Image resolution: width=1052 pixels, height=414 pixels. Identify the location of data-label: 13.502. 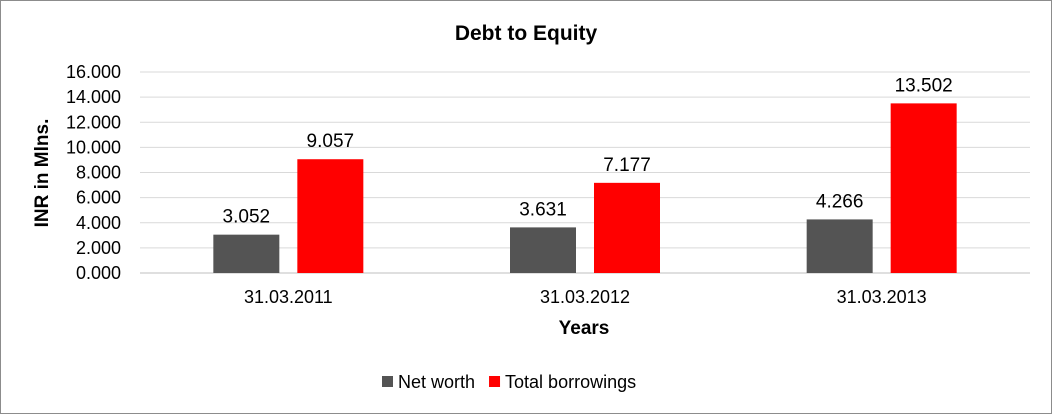
(924, 85).